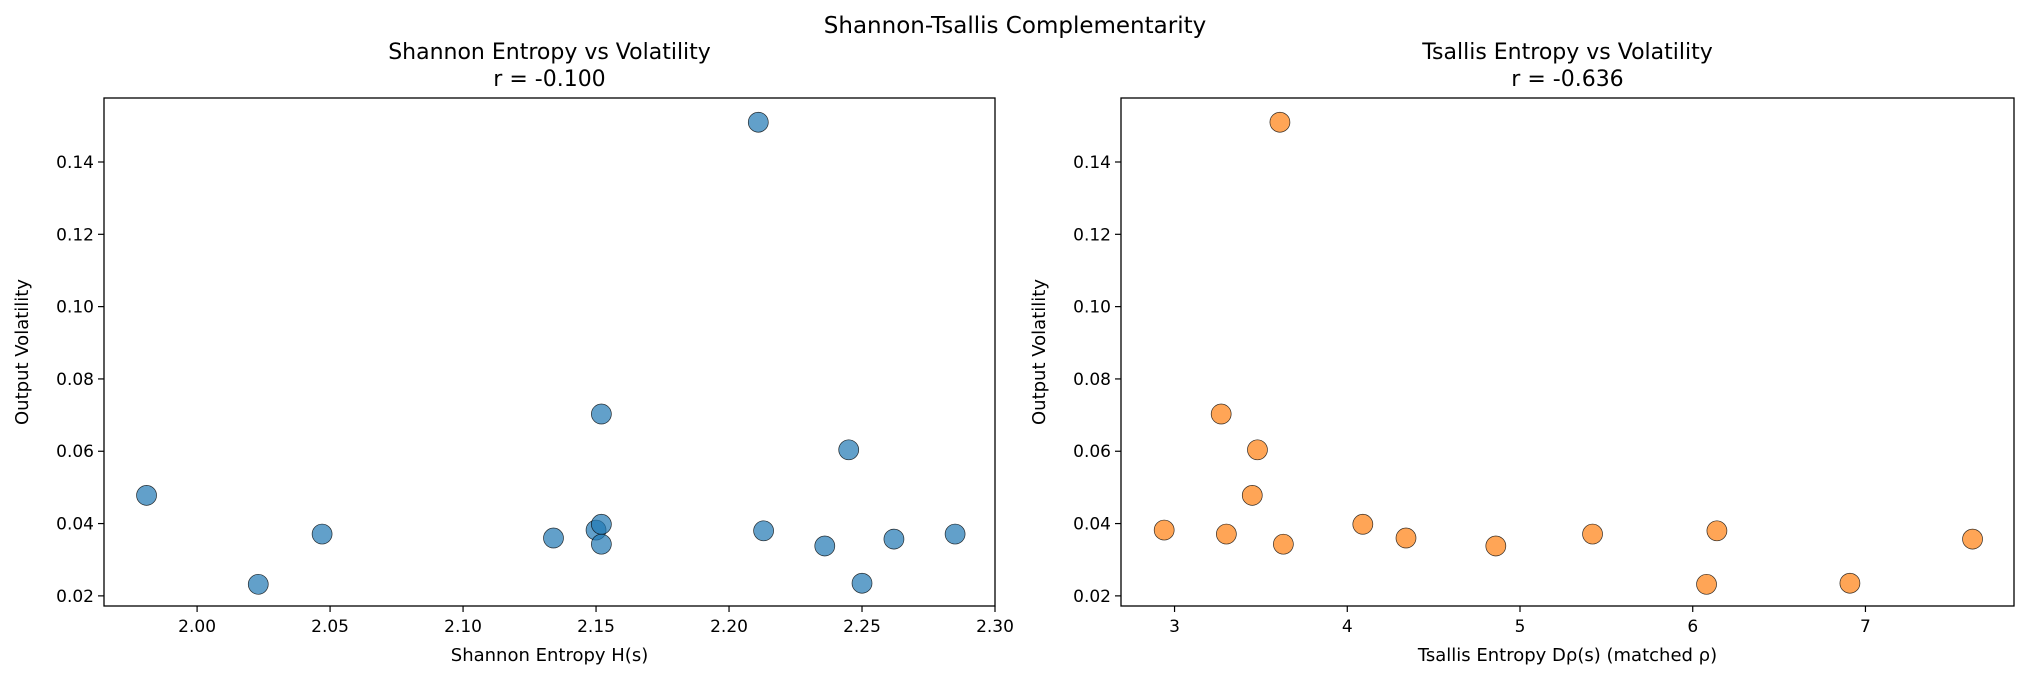 The height and width of the screenshot is (691, 2030). I want to click on x-tick-label: 3, so click(1174, 627).